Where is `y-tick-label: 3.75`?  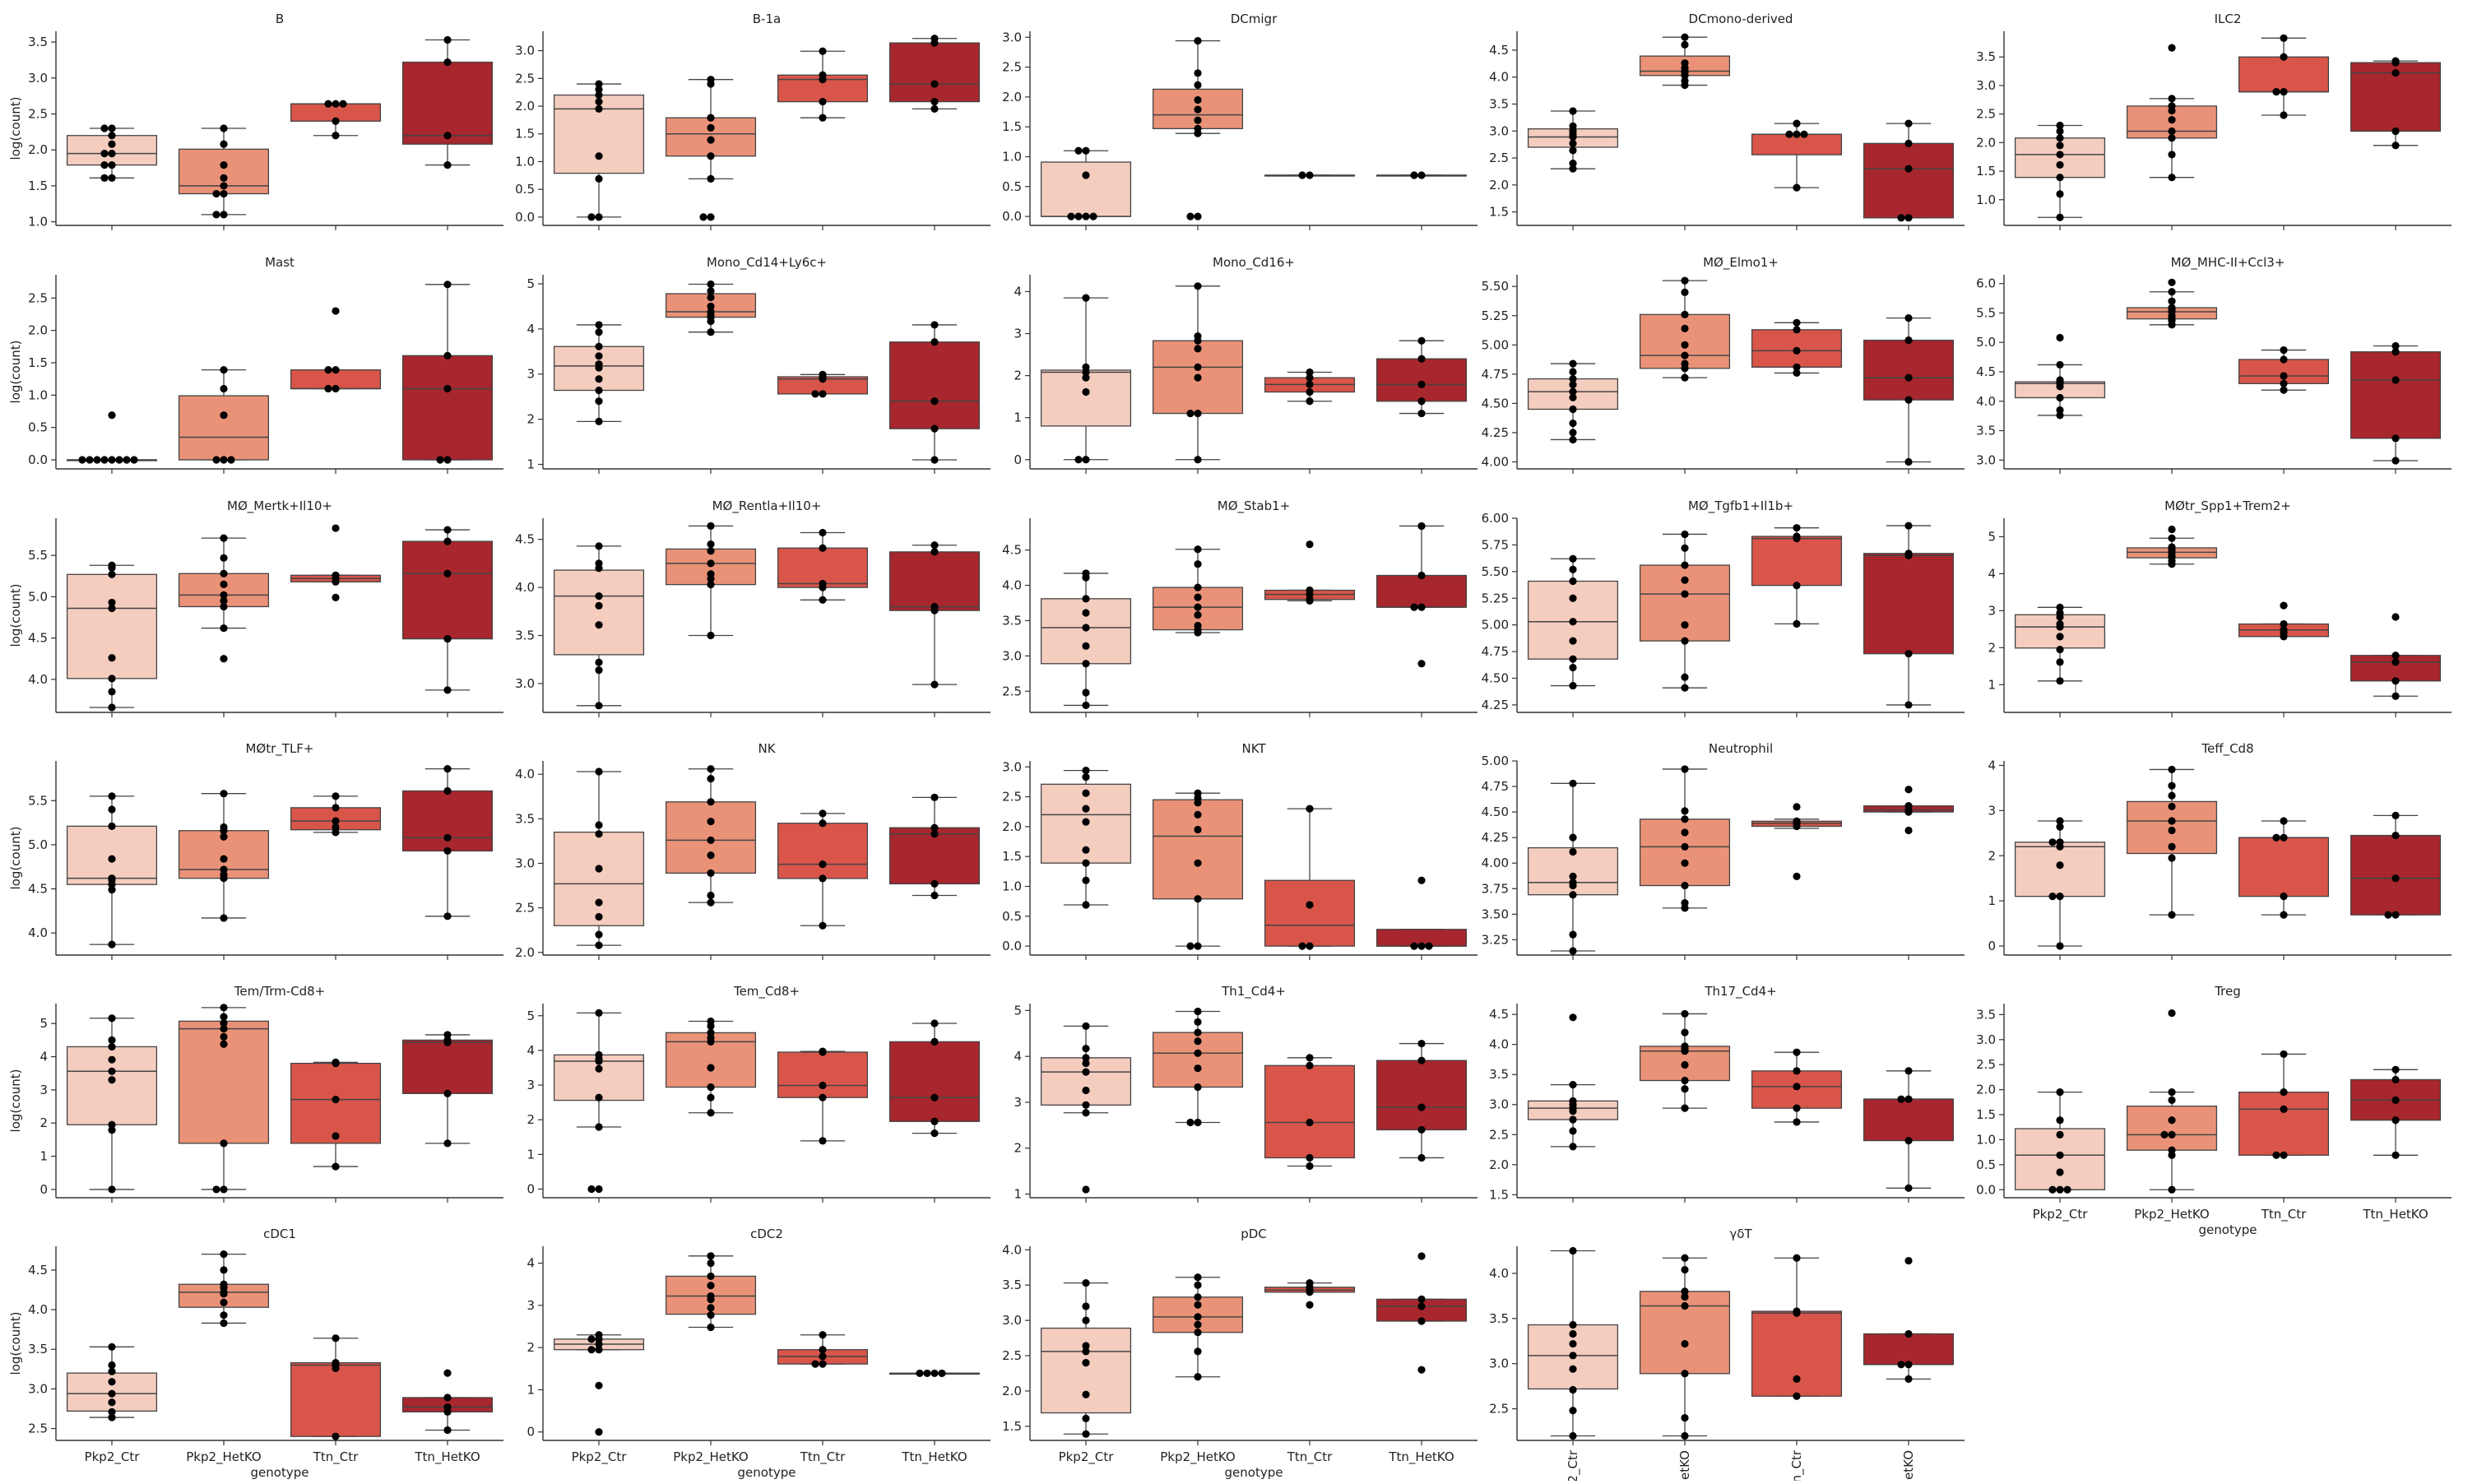 y-tick-label: 3.75 is located at coordinates (1495, 888).